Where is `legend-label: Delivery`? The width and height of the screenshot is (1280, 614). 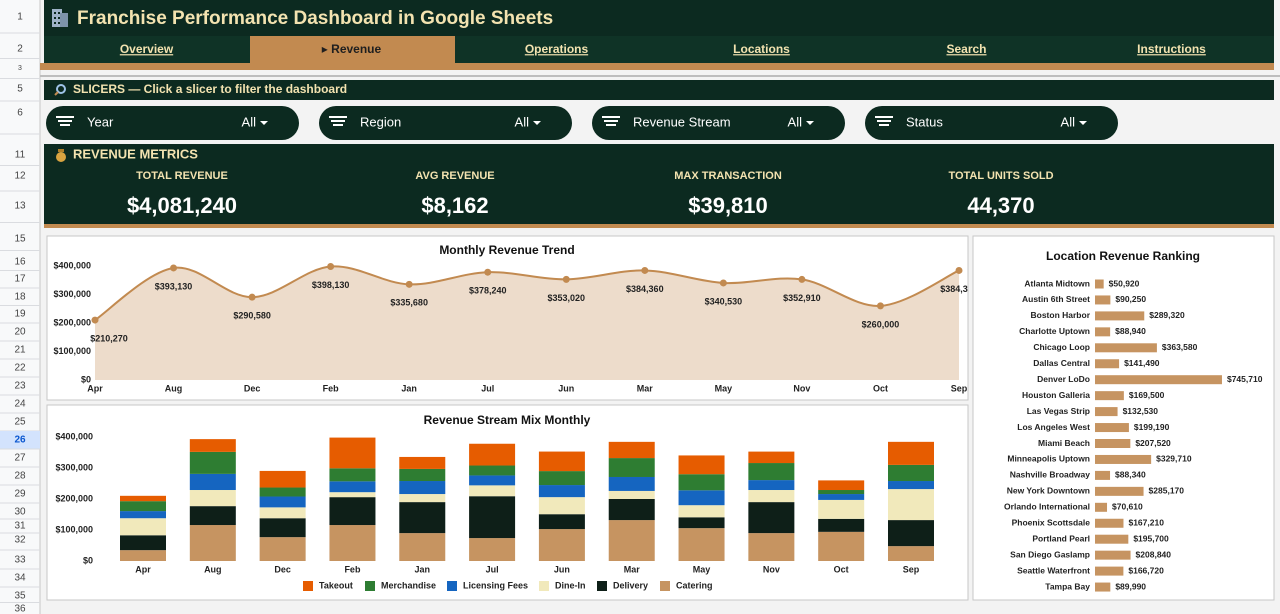
legend-label: Delivery is located at coordinates (630, 585).